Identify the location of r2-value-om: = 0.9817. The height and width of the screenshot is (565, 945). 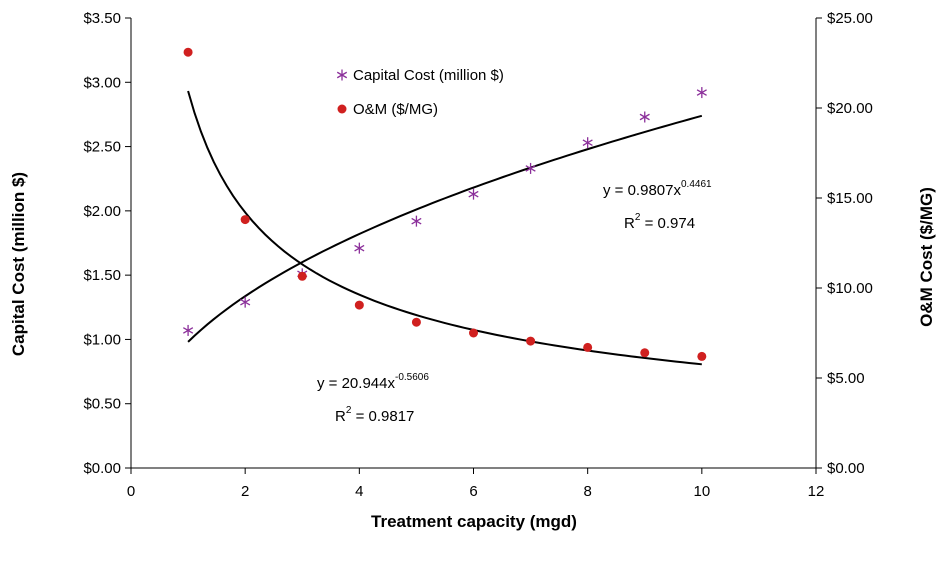
(382, 416).